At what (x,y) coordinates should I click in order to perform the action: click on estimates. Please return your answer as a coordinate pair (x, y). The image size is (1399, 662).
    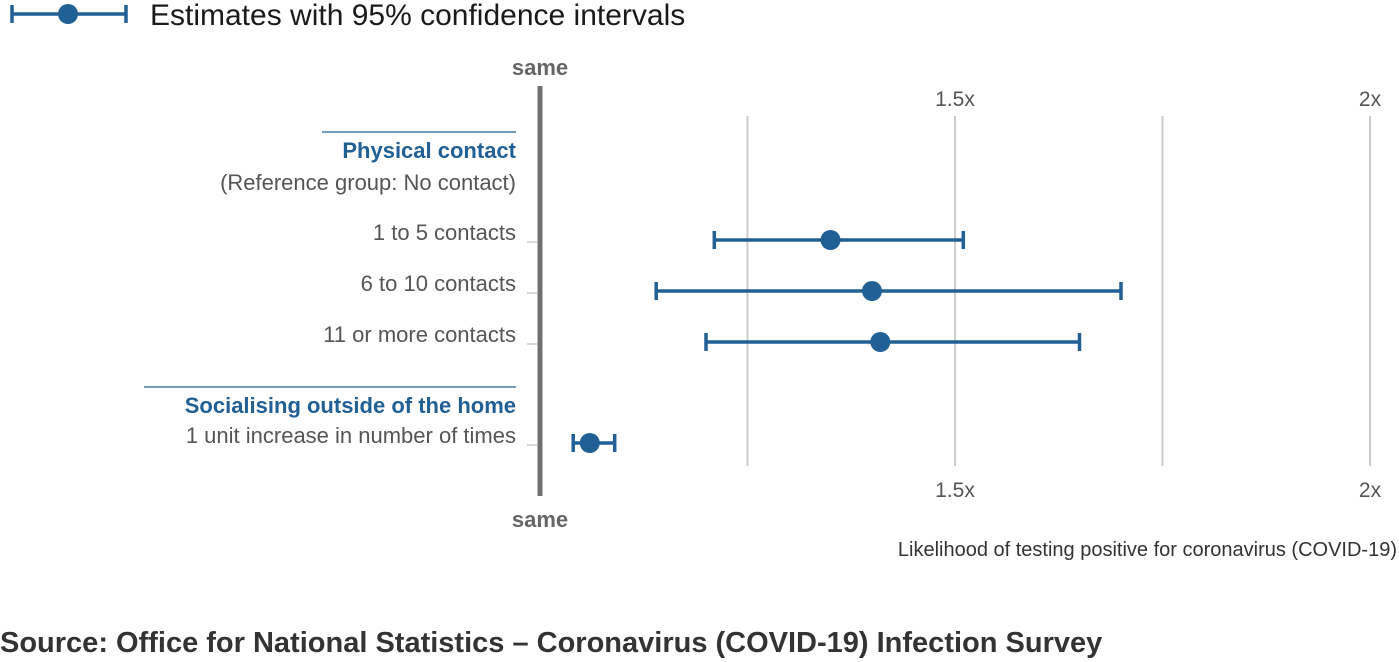
    Looking at the image, I should click on (847, 341).